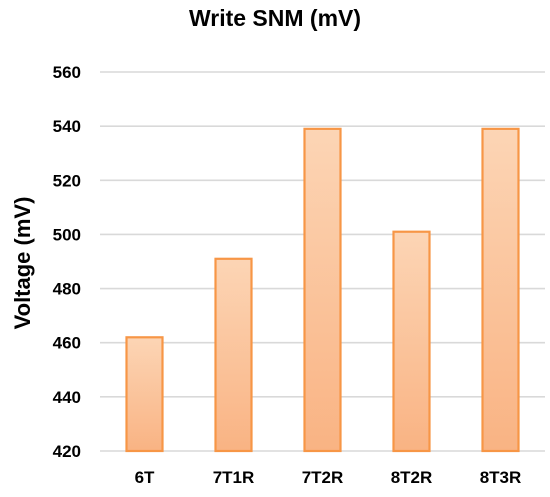 Image resolution: width=550 pixels, height=497 pixels. I want to click on x-tick-label: 6T, so click(145, 477).